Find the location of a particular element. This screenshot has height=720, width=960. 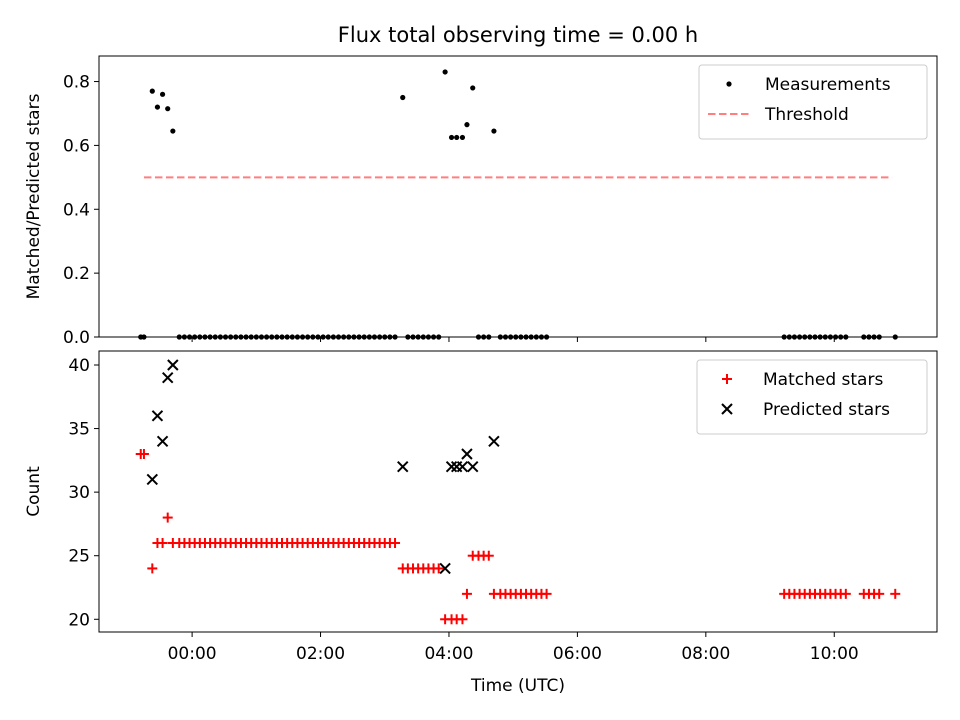

legend-predicted-handle-b is located at coordinates (727, 409).